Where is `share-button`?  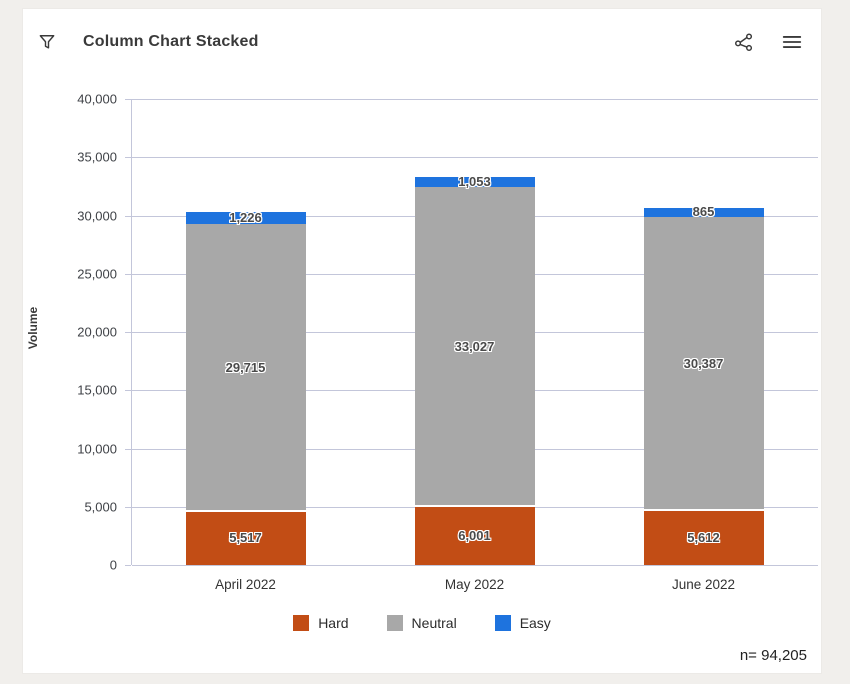 share-button is located at coordinates (744, 42).